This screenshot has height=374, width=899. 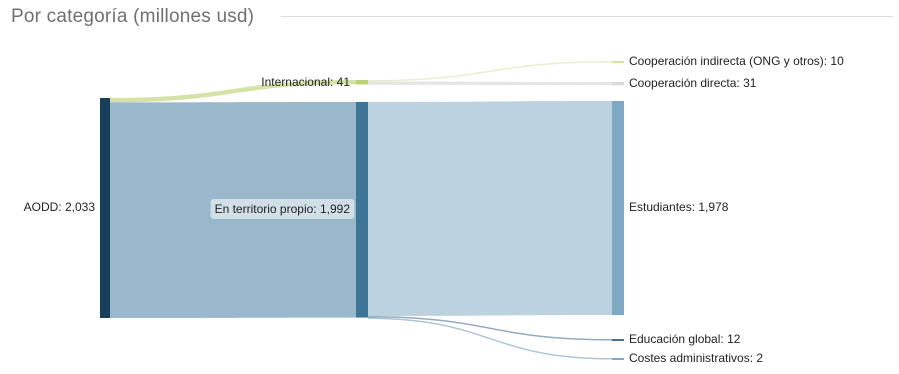 I want to click on sankey-link-territorio-costes_admin, so click(x=490, y=338).